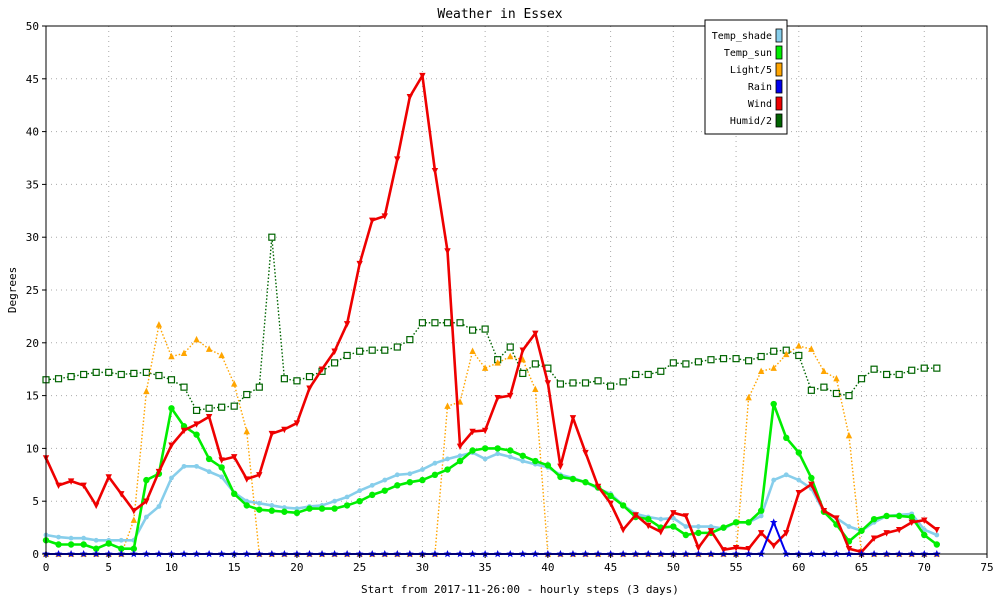 Image resolution: width=1000 pixels, height=600 pixels. I want to click on legend-label-temp-sun: Temp_sun, so click(748, 53).